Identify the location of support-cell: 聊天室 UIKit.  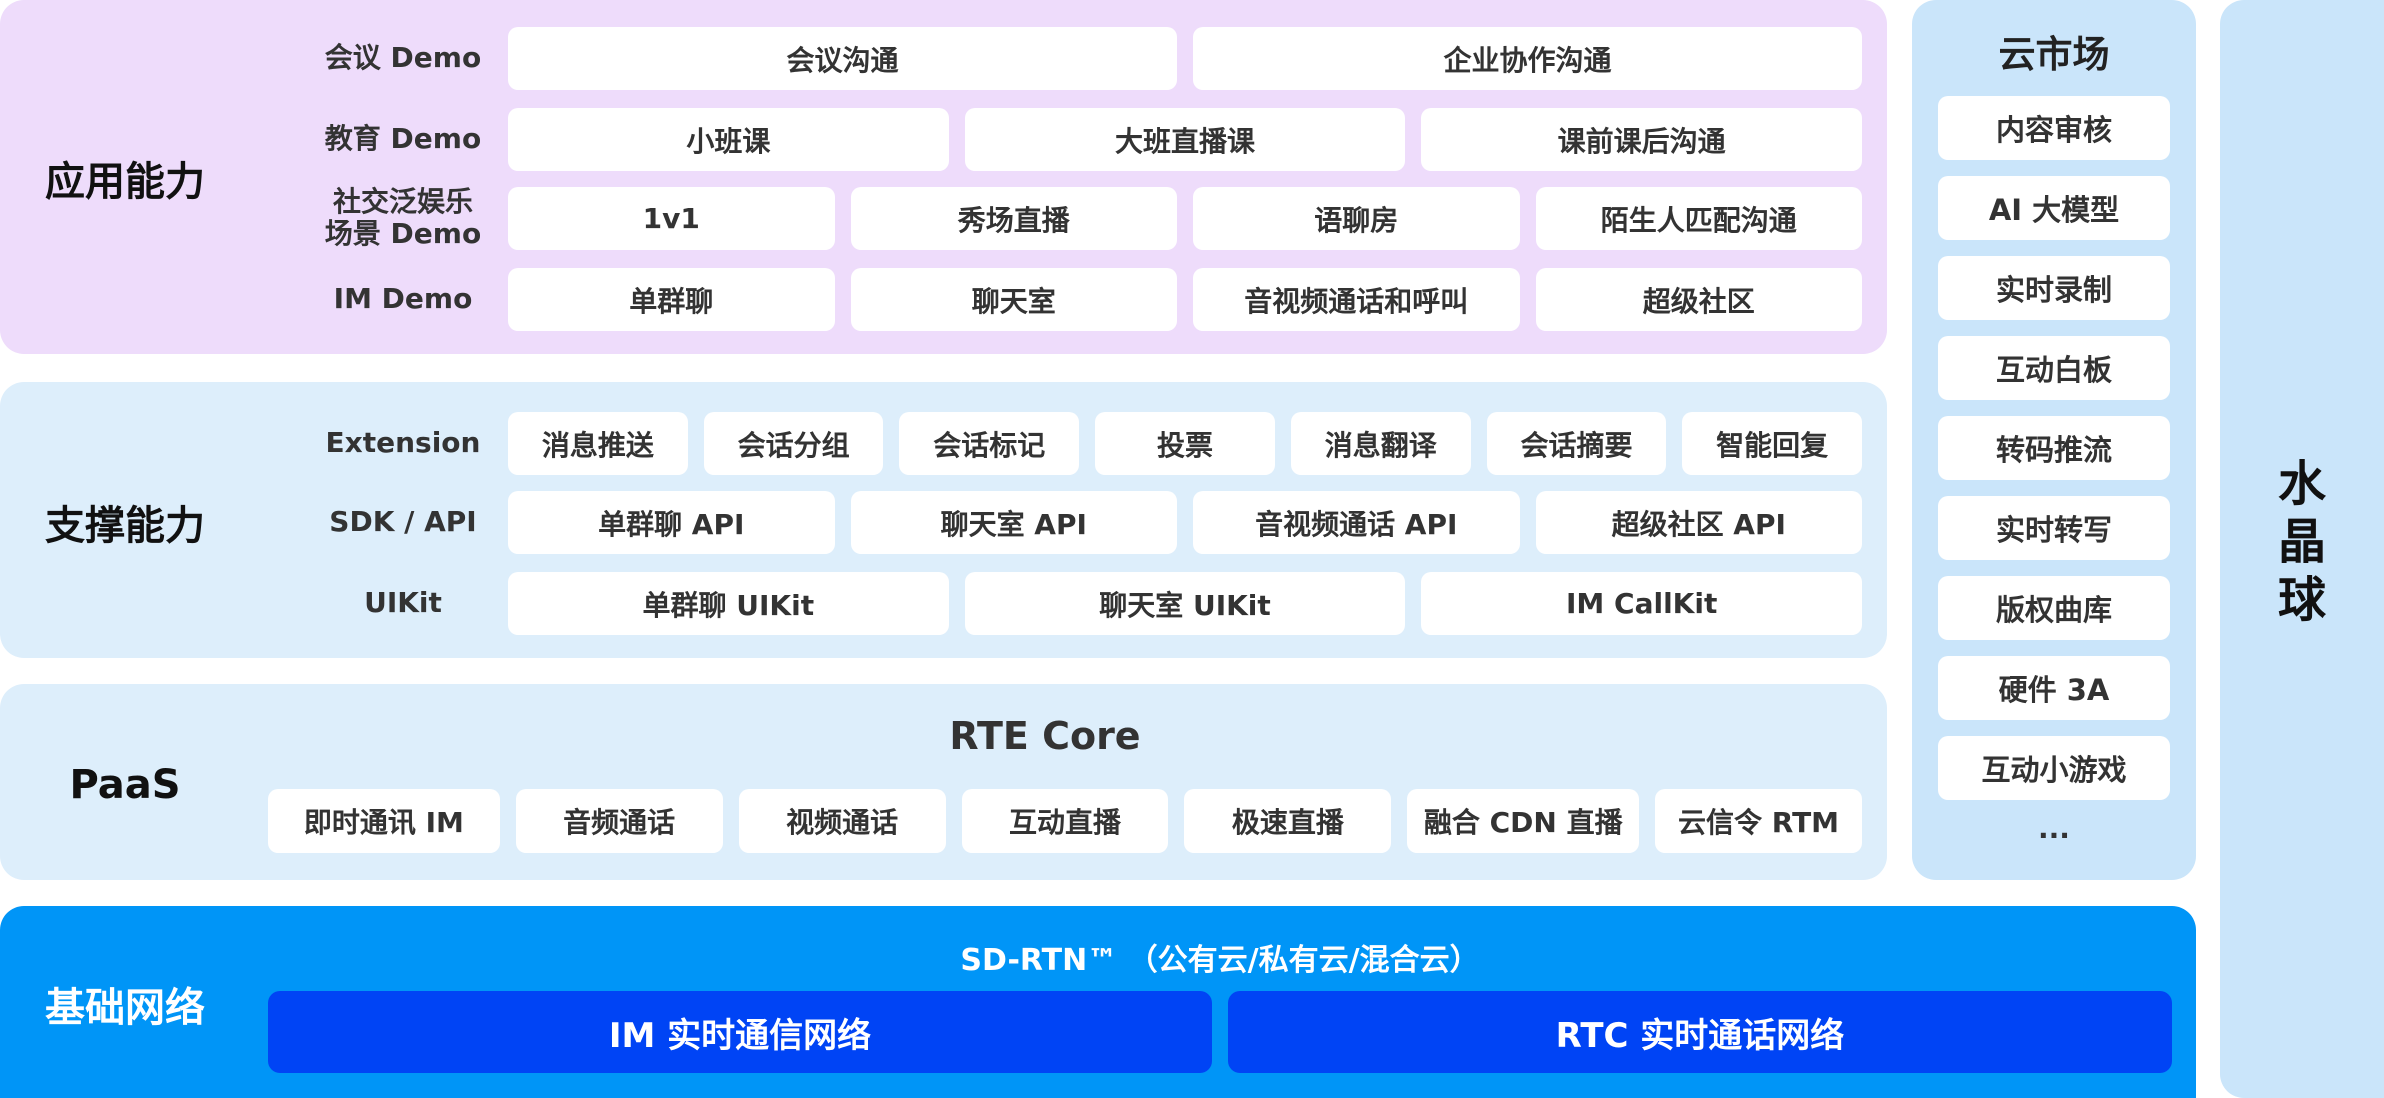
(1185, 603).